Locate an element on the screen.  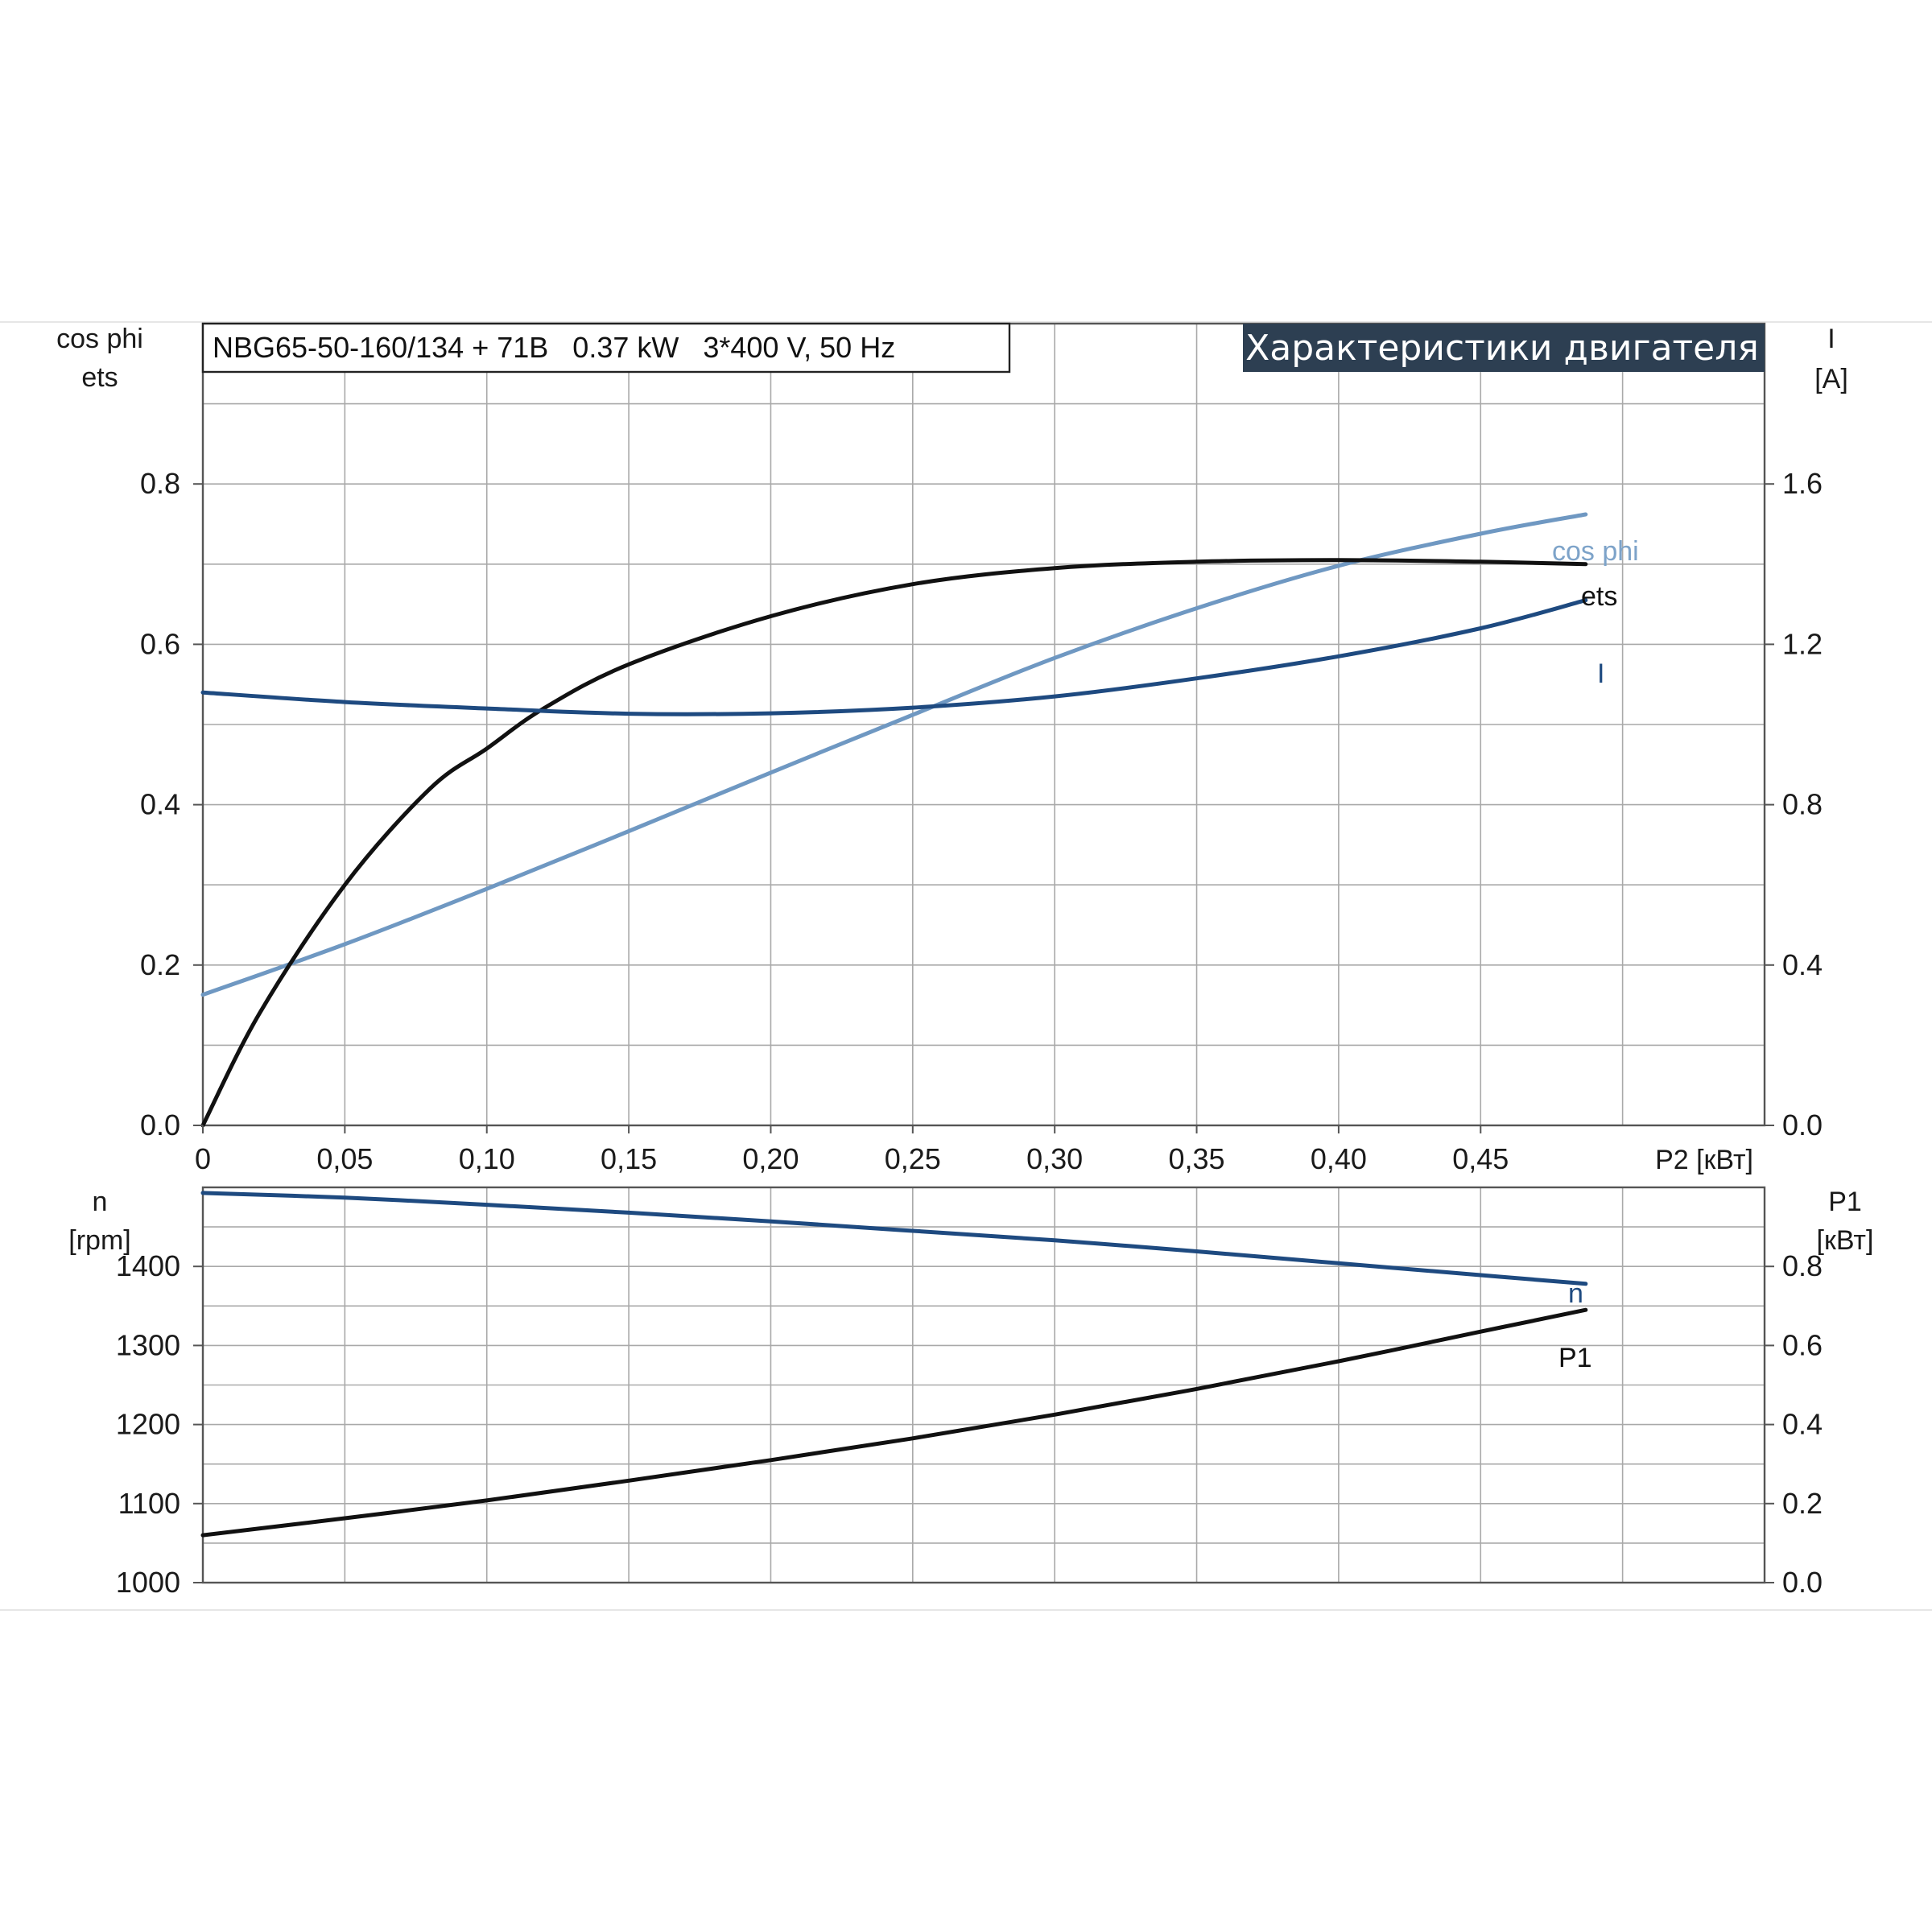
x-axis-label: P2 [кВт] is located at coordinates (1704, 1160).